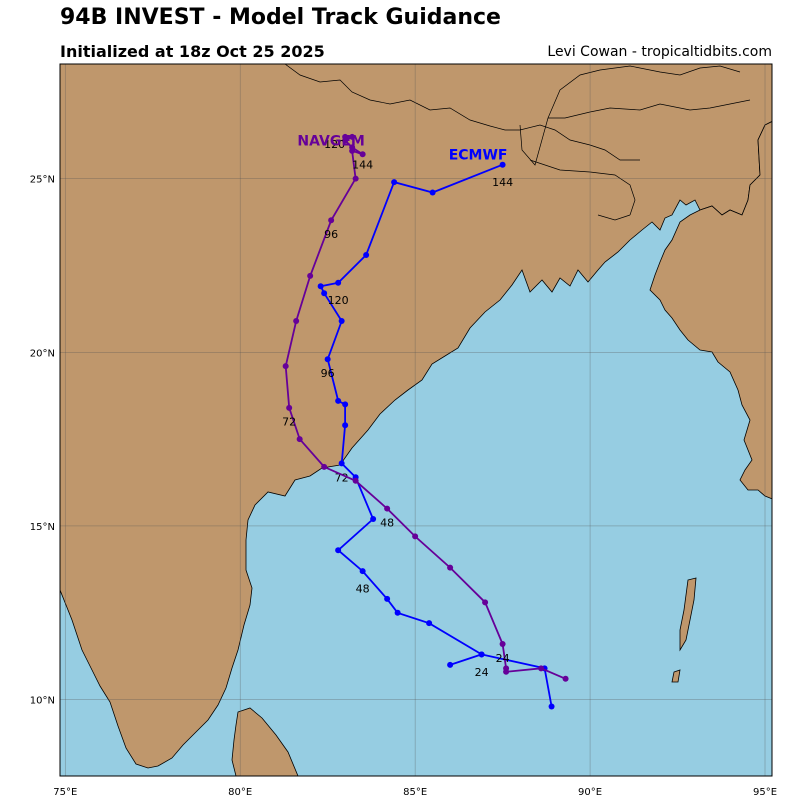 This screenshot has height=800, width=800. I want to click on y-axis: 10°N 15°N 20°N 25°N, so click(42, 441).